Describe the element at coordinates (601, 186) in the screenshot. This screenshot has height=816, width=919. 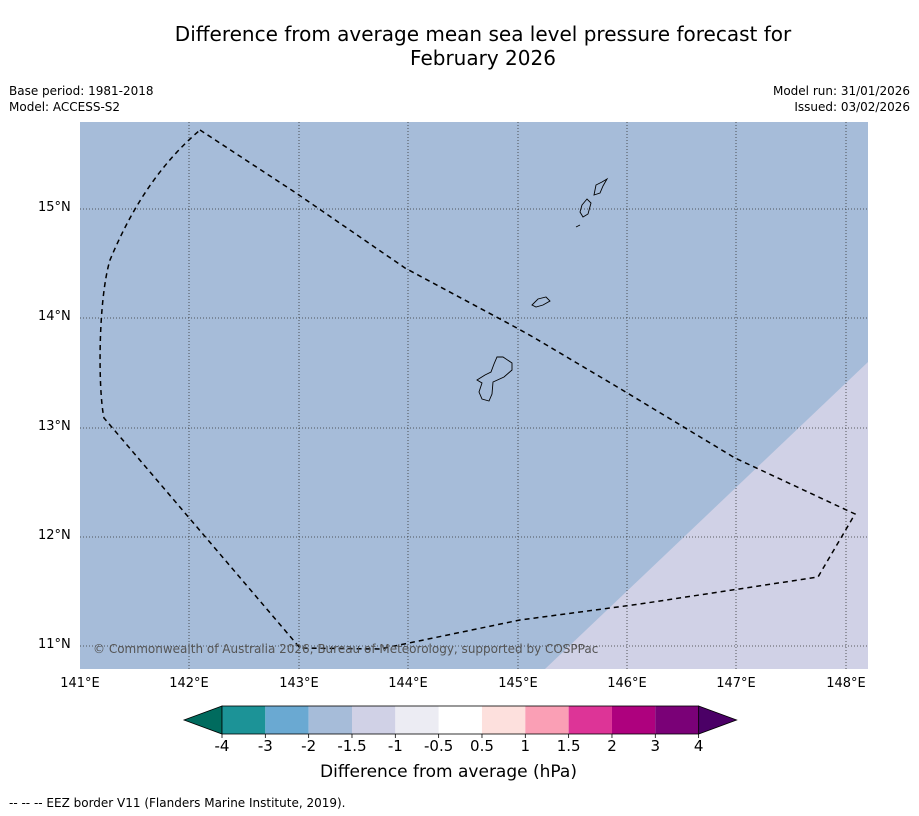
I see `saipan-island` at that location.